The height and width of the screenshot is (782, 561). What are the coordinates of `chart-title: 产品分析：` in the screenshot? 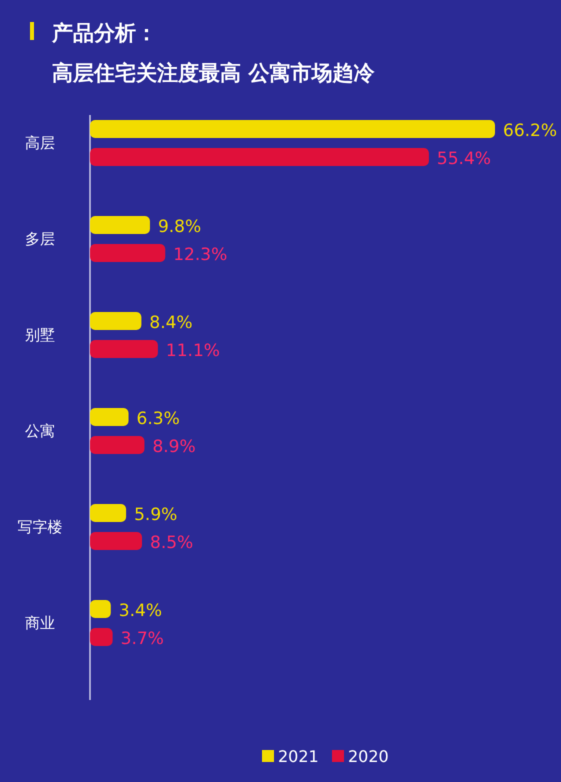 It's located at (104, 33).